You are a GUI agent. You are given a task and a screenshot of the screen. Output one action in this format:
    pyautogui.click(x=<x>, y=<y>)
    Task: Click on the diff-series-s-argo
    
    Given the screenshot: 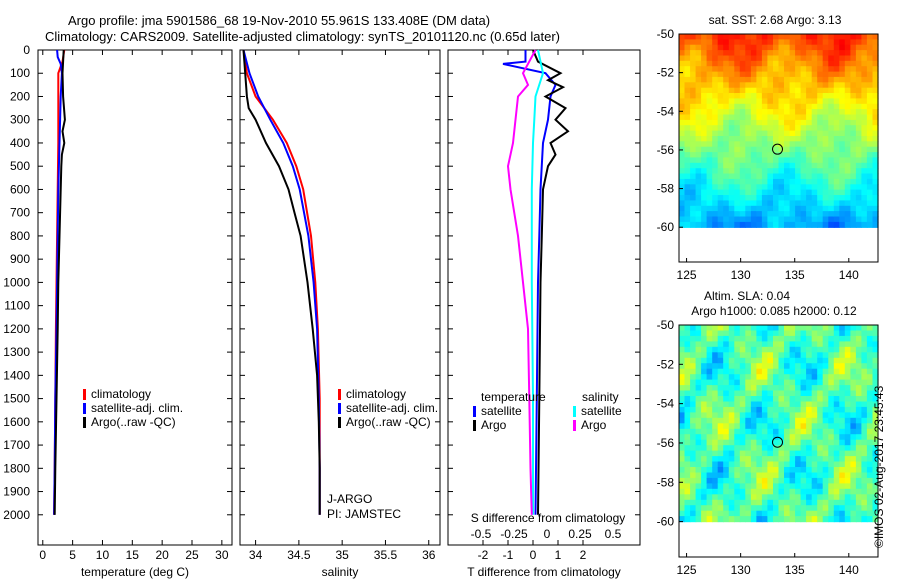 What is the action you would take?
    pyautogui.click(x=521, y=282)
    